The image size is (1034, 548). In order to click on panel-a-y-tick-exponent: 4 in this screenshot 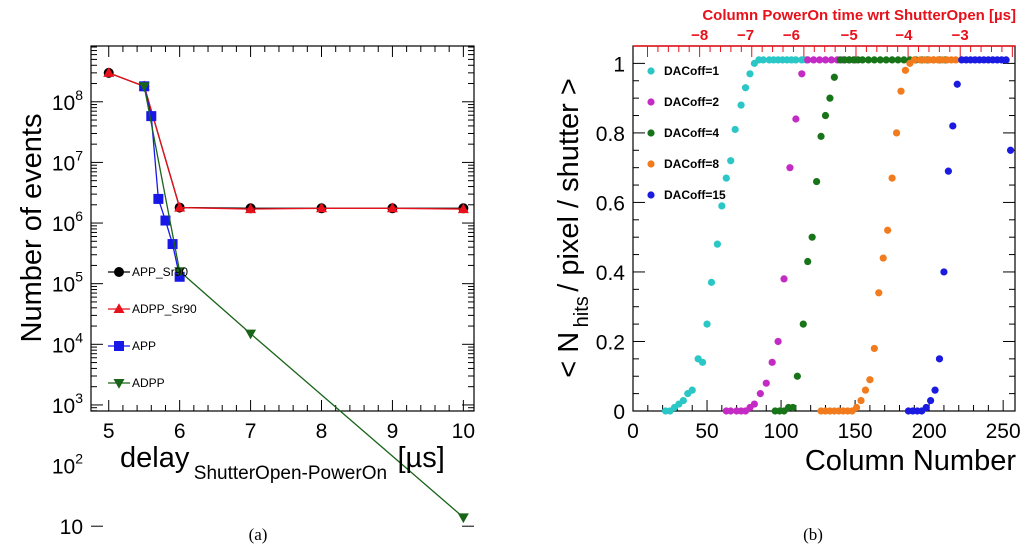, I will do `click(79, 337)`.